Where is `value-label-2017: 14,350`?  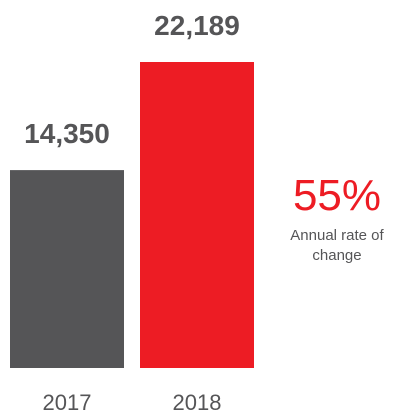
value-label-2017: 14,350 is located at coordinates (67, 133).